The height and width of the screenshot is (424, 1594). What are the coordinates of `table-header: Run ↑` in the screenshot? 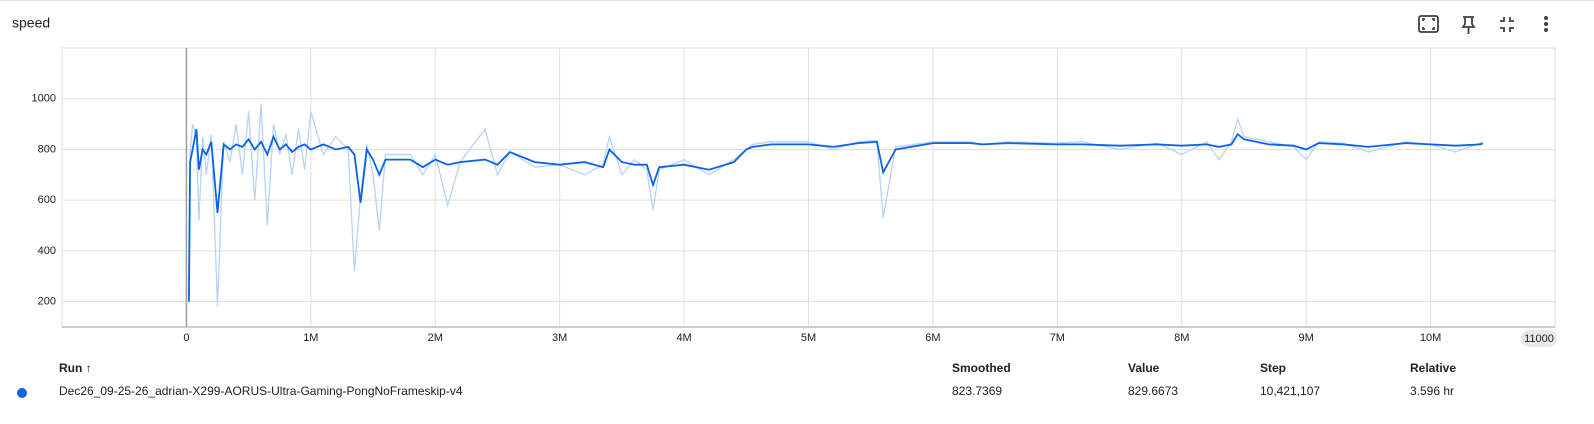 It's located at (75, 368).